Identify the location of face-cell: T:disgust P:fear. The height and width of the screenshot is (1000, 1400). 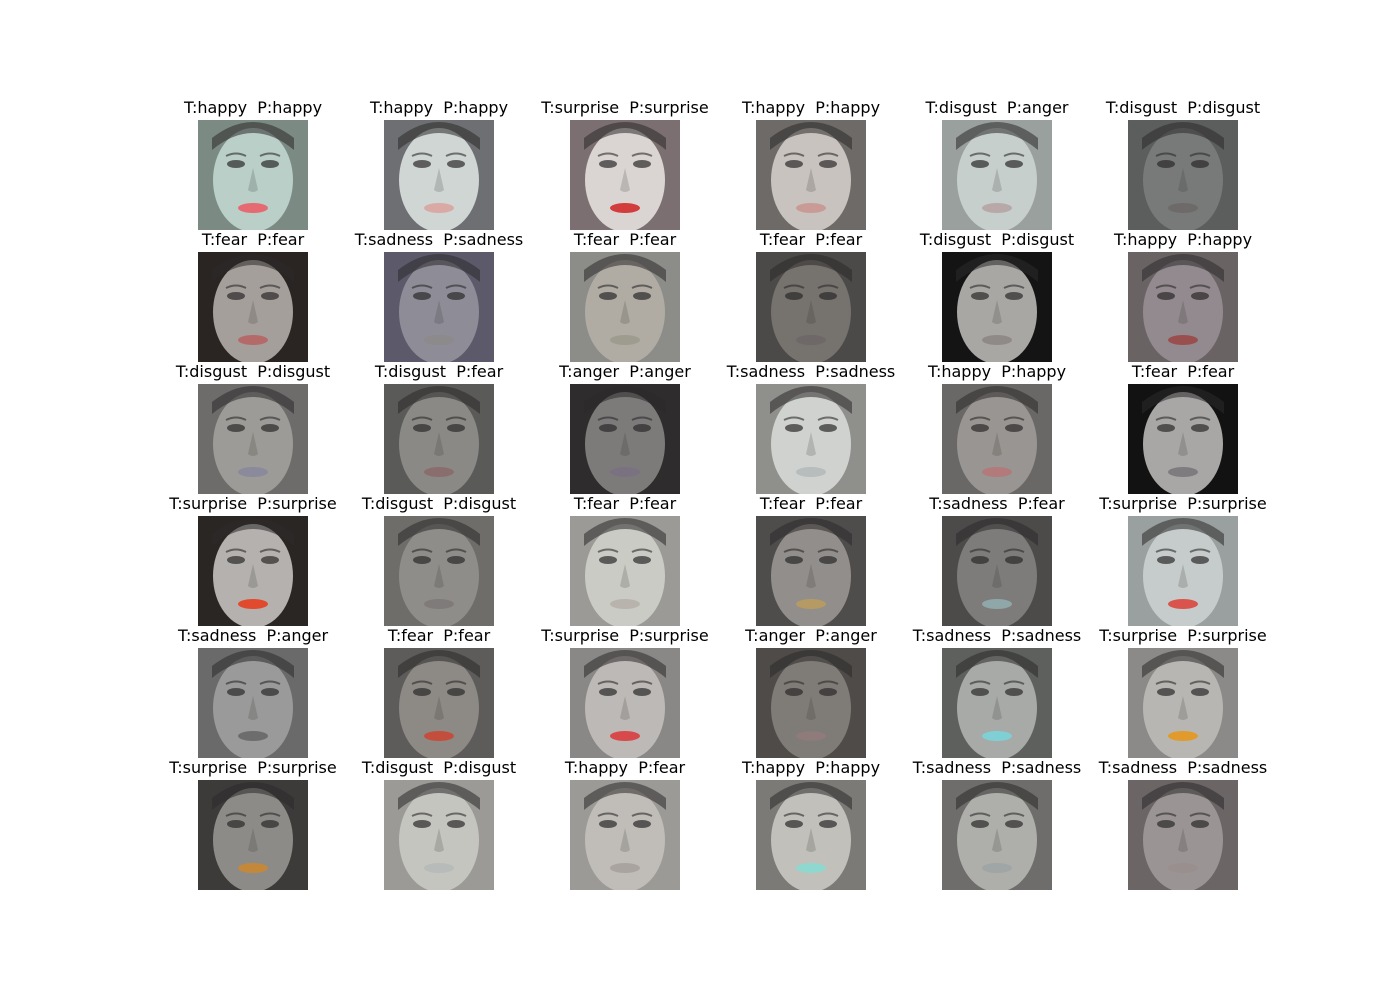
(439, 428).